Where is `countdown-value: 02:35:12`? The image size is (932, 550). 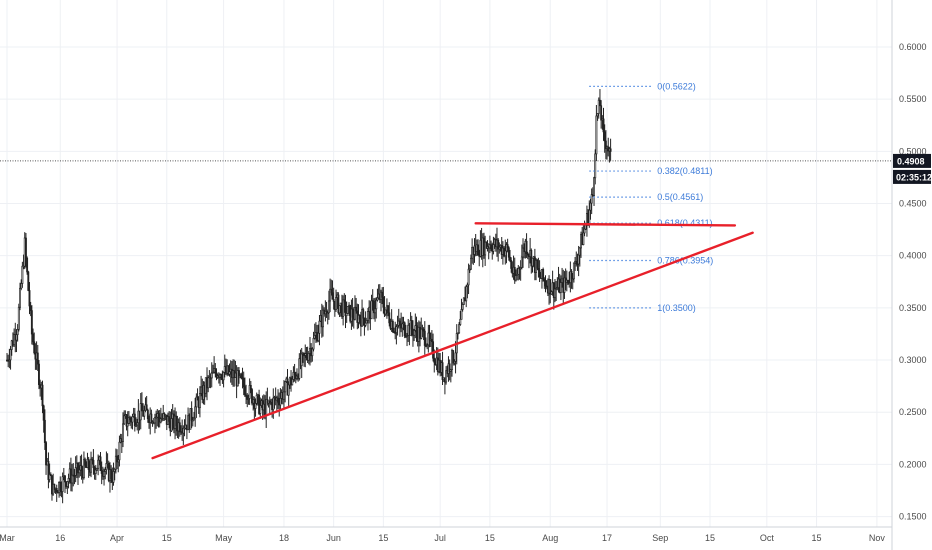 countdown-value: 02:35:12 is located at coordinates (914, 177).